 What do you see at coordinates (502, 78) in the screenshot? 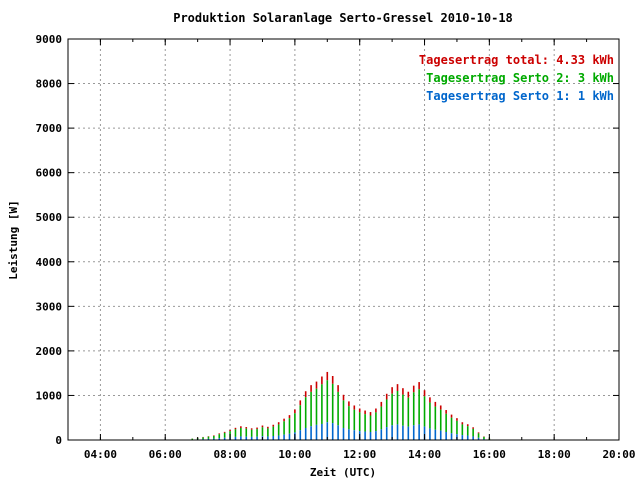
I see `legend-entry-label: Tagesertrag Serto 2:` at bounding box center [502, 78].